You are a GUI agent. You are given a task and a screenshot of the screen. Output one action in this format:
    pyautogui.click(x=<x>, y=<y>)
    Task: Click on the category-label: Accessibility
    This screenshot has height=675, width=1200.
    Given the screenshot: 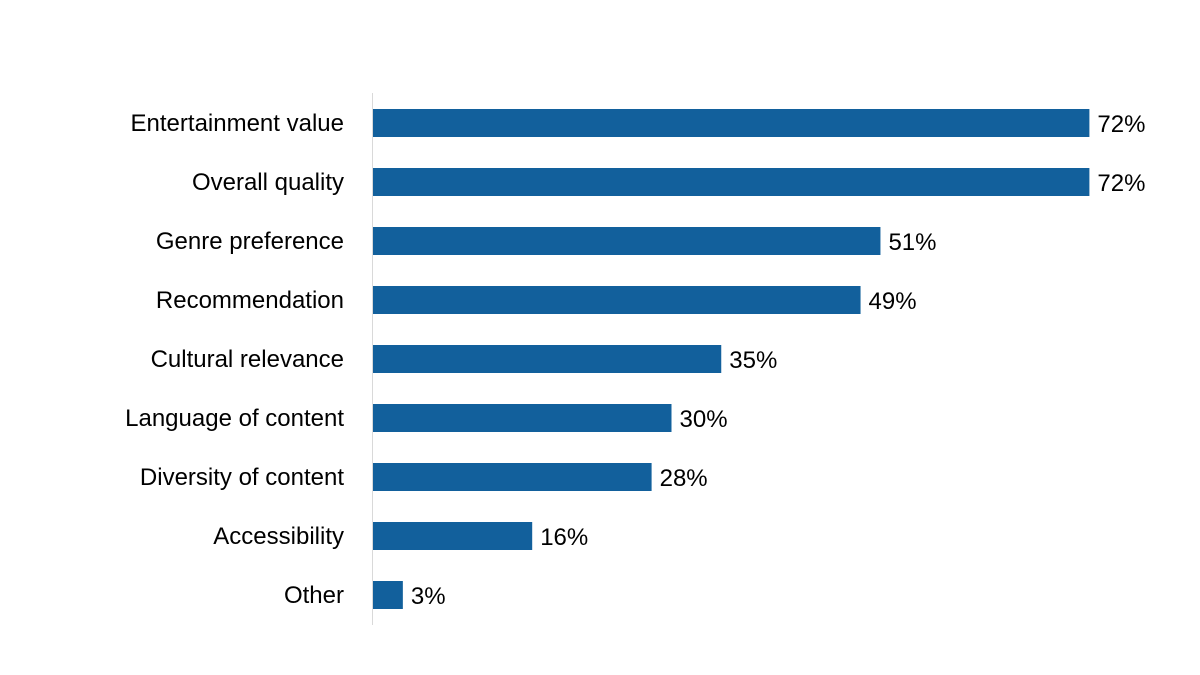 What is the action you would take?
    pyautogui.click(x=278, y=536)
    